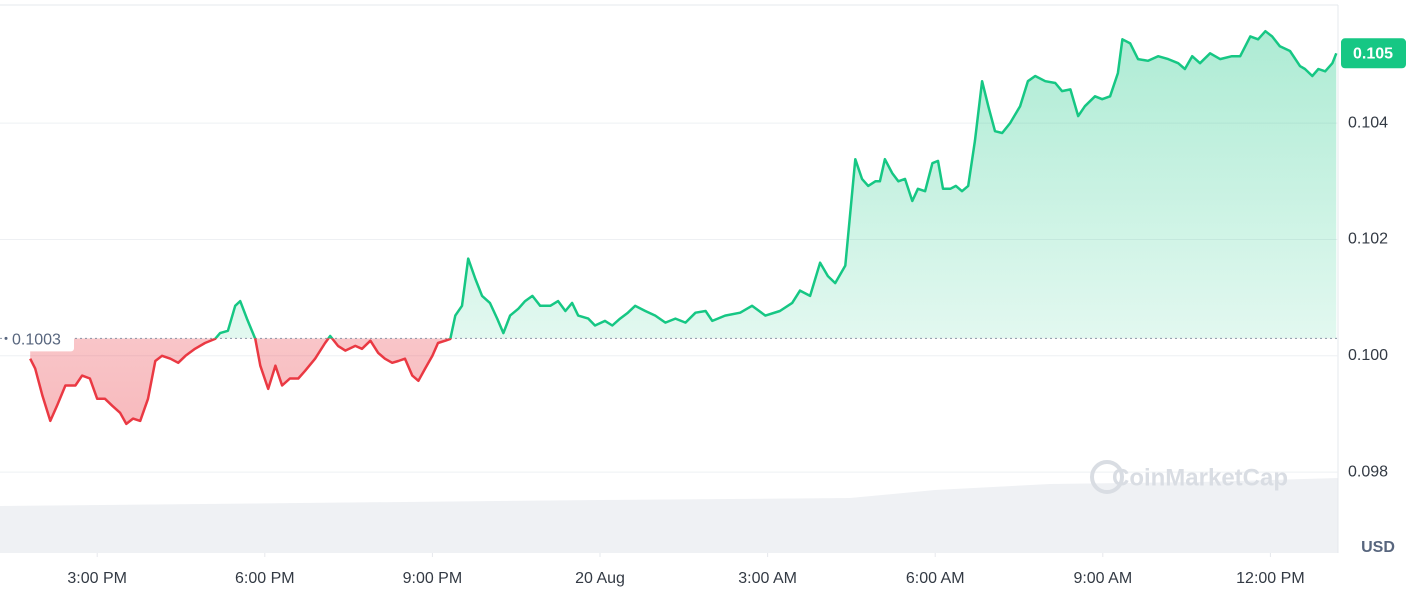 This screenshot has width=1418, height=600. Describe the element at coordinates (1107, 477) in the screenshot. I see `watermark-logo` at that location.